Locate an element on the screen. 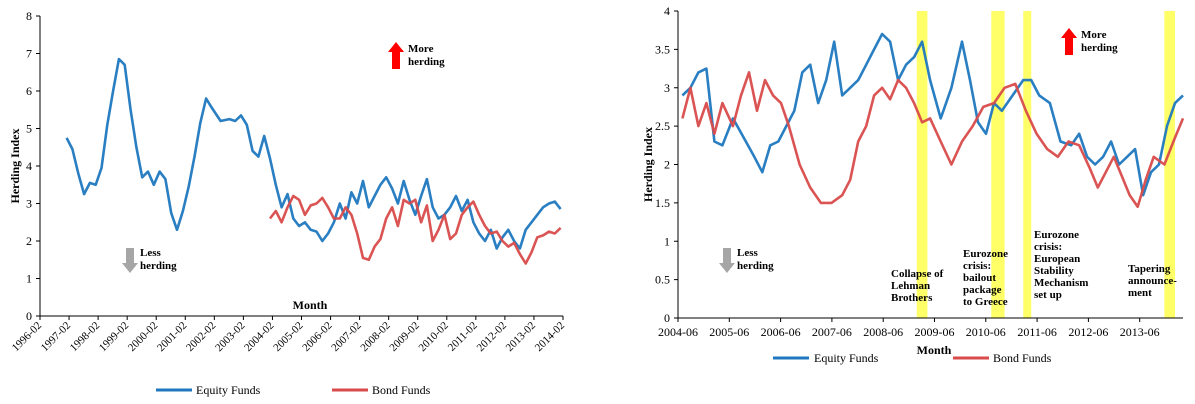 This screenshot has height=404, width=1195. annotation-greece-bailout: bailout is located at coordinates (979, 278).